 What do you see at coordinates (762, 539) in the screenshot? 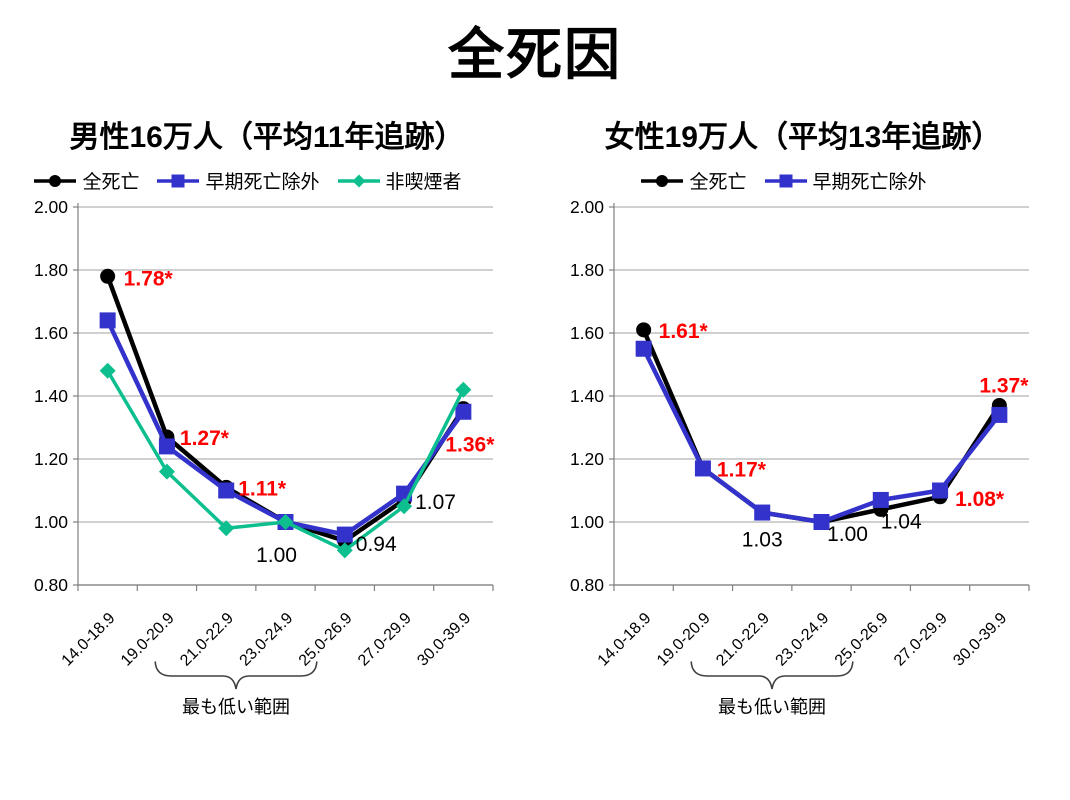
I see `data-label: 1.03` at bounding box center [762, 539].